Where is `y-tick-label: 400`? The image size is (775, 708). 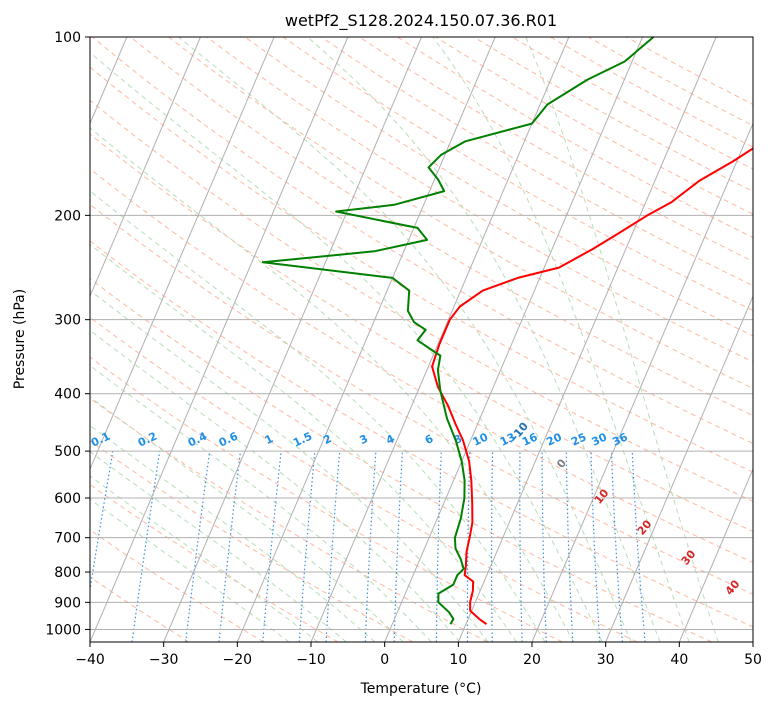
y-tick-label: 400 is located at coordinates (67, 395).